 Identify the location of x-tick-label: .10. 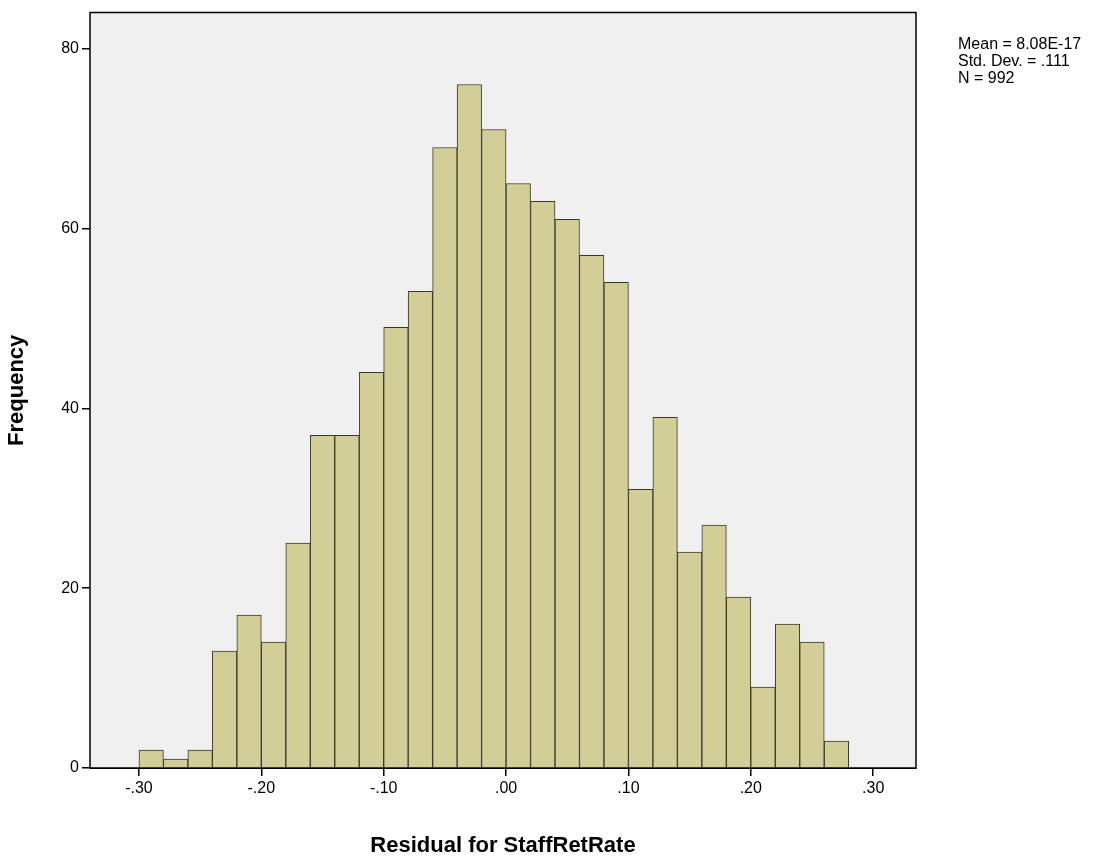
(628, 788).